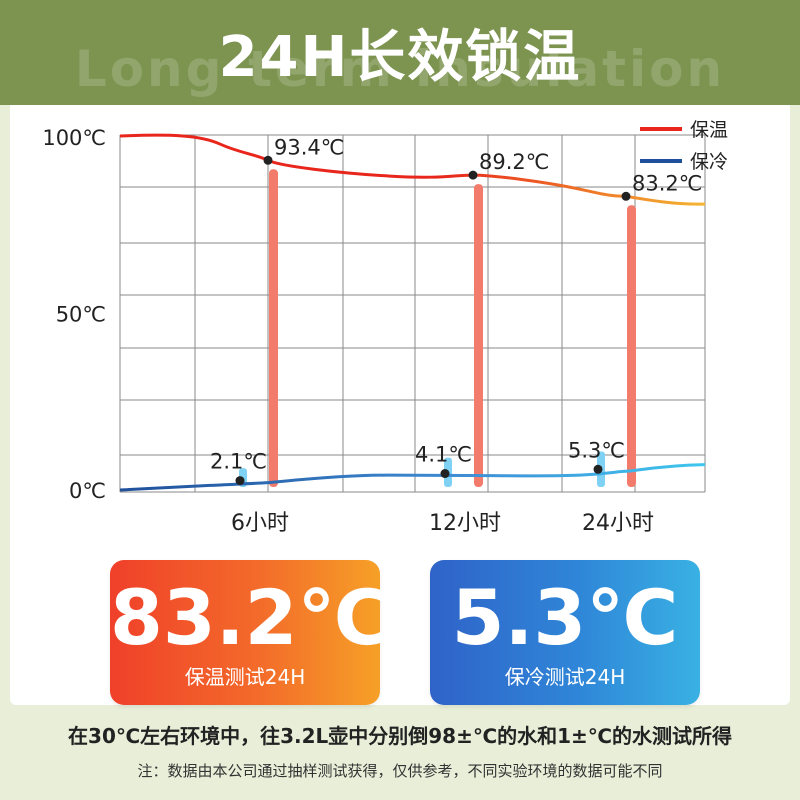 This screenshot has height=800, width=800. Describe the element at coordinates (81, 315) in the screenshot. I see `y-tick-label: 50℃` at that location.